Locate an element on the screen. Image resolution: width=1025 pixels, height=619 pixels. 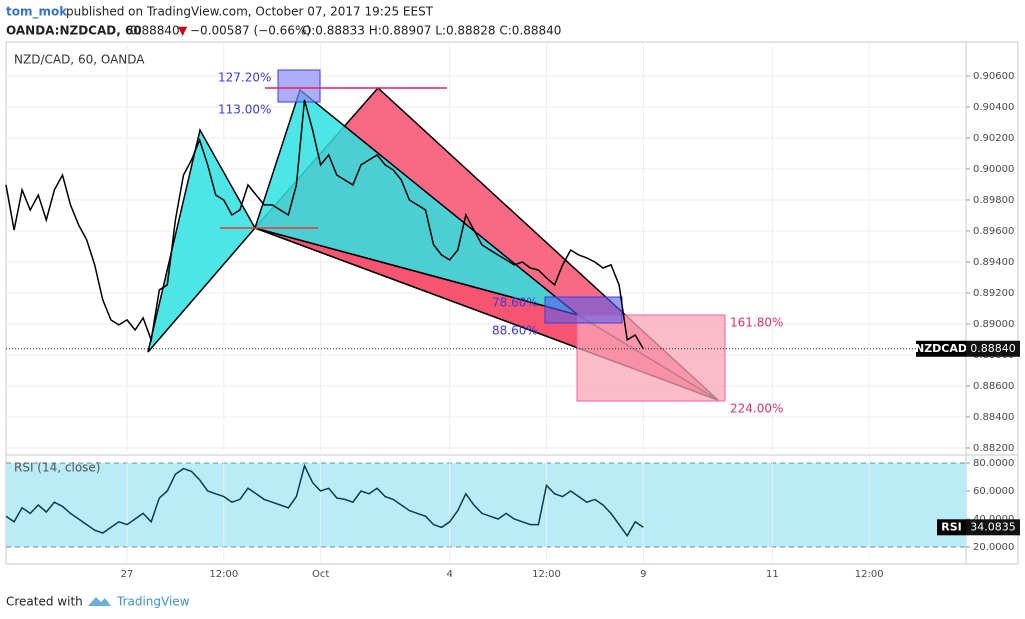
change: −0.00587 (−0.66%) is located at coordinates (250, 31).